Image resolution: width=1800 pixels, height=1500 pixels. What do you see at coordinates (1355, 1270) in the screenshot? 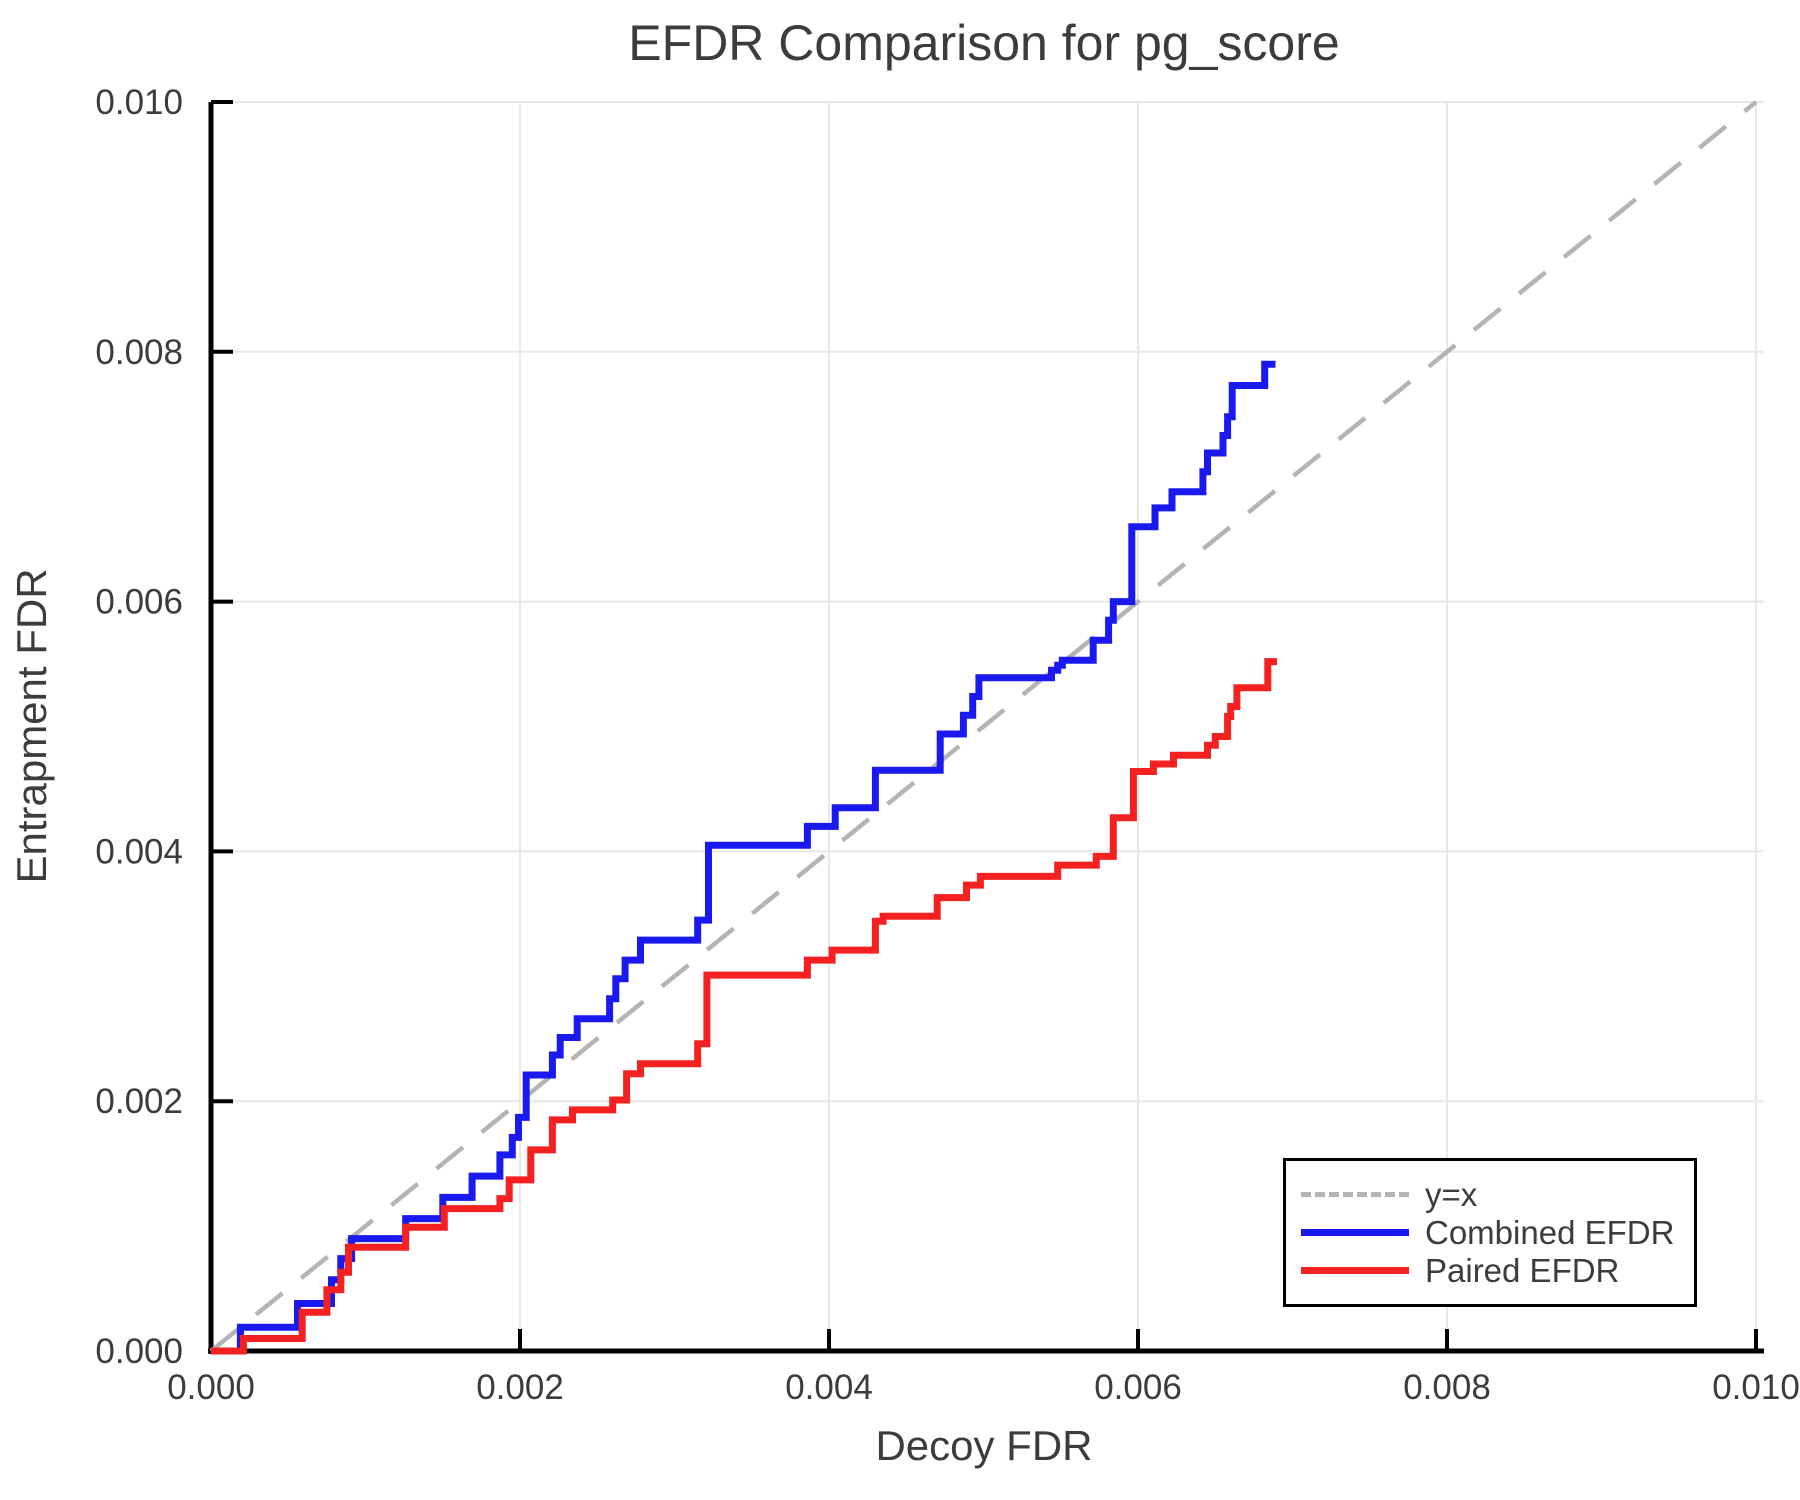
I see `red-line-sample` at bounding box center [1355, 1270].